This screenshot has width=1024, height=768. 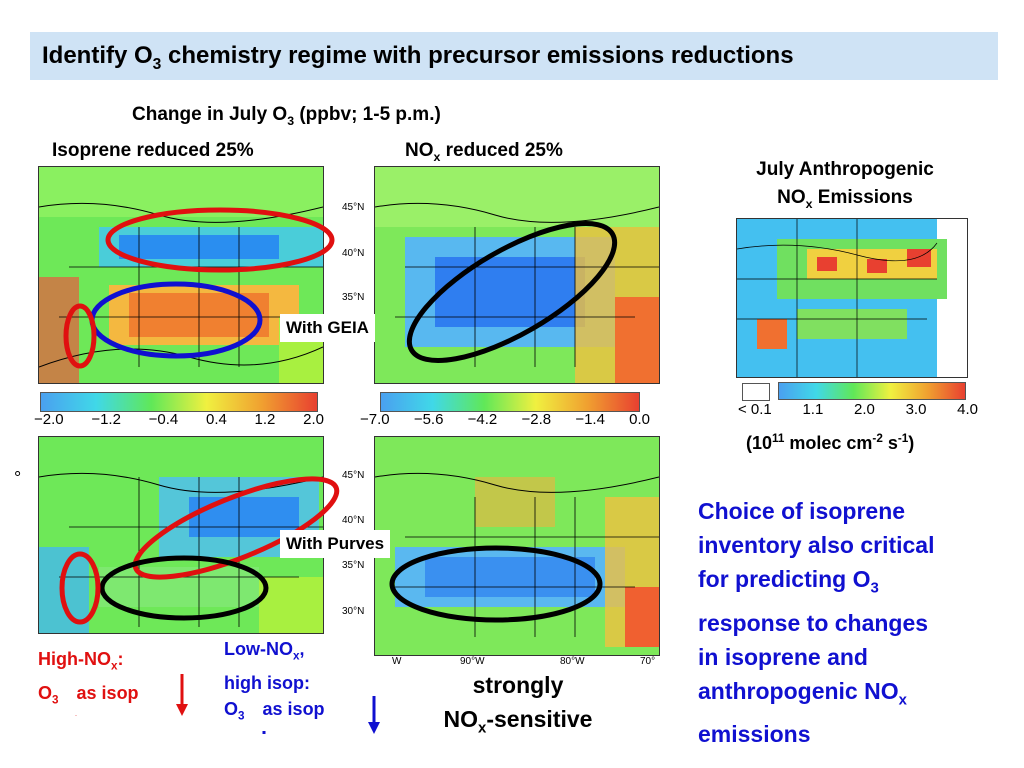 I want to click on with-purves-label: With Purves, so click(x=335, y=544).